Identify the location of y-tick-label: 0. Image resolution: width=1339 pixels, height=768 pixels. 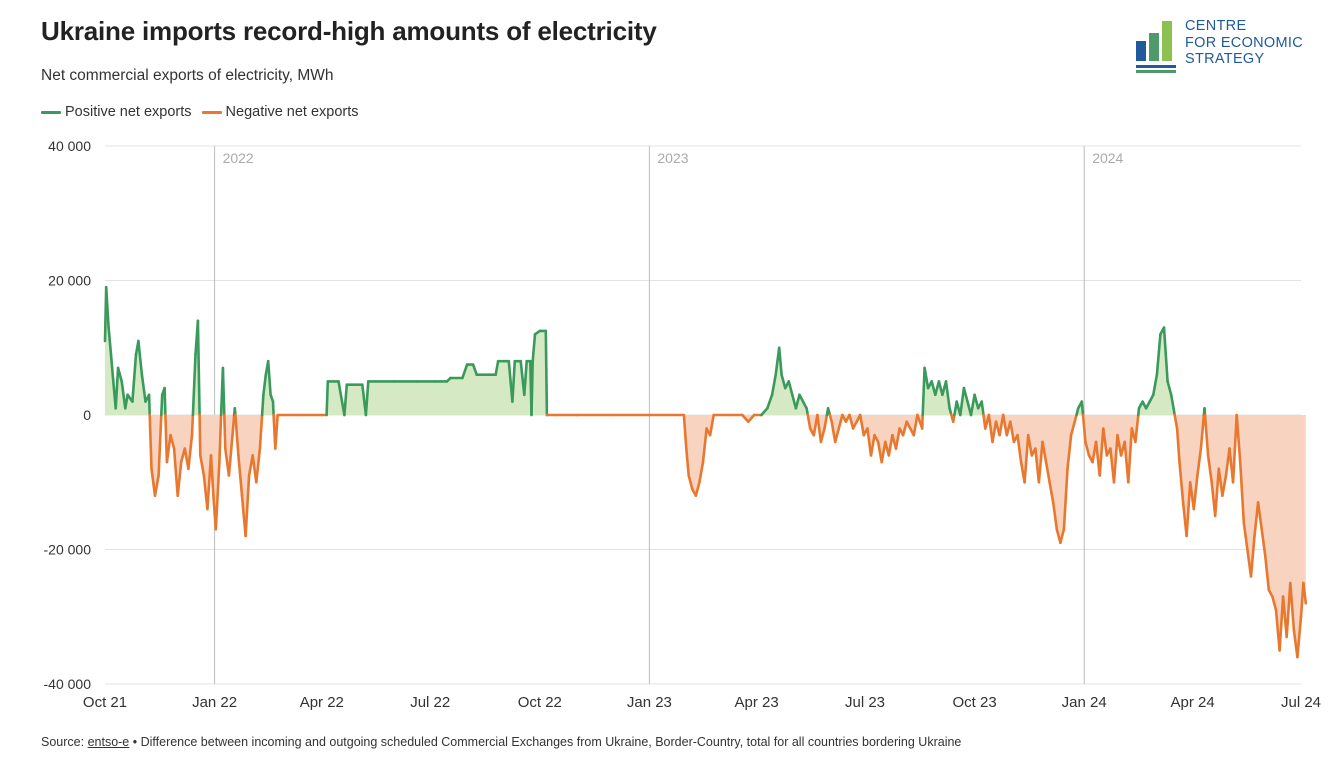
(87, 415).